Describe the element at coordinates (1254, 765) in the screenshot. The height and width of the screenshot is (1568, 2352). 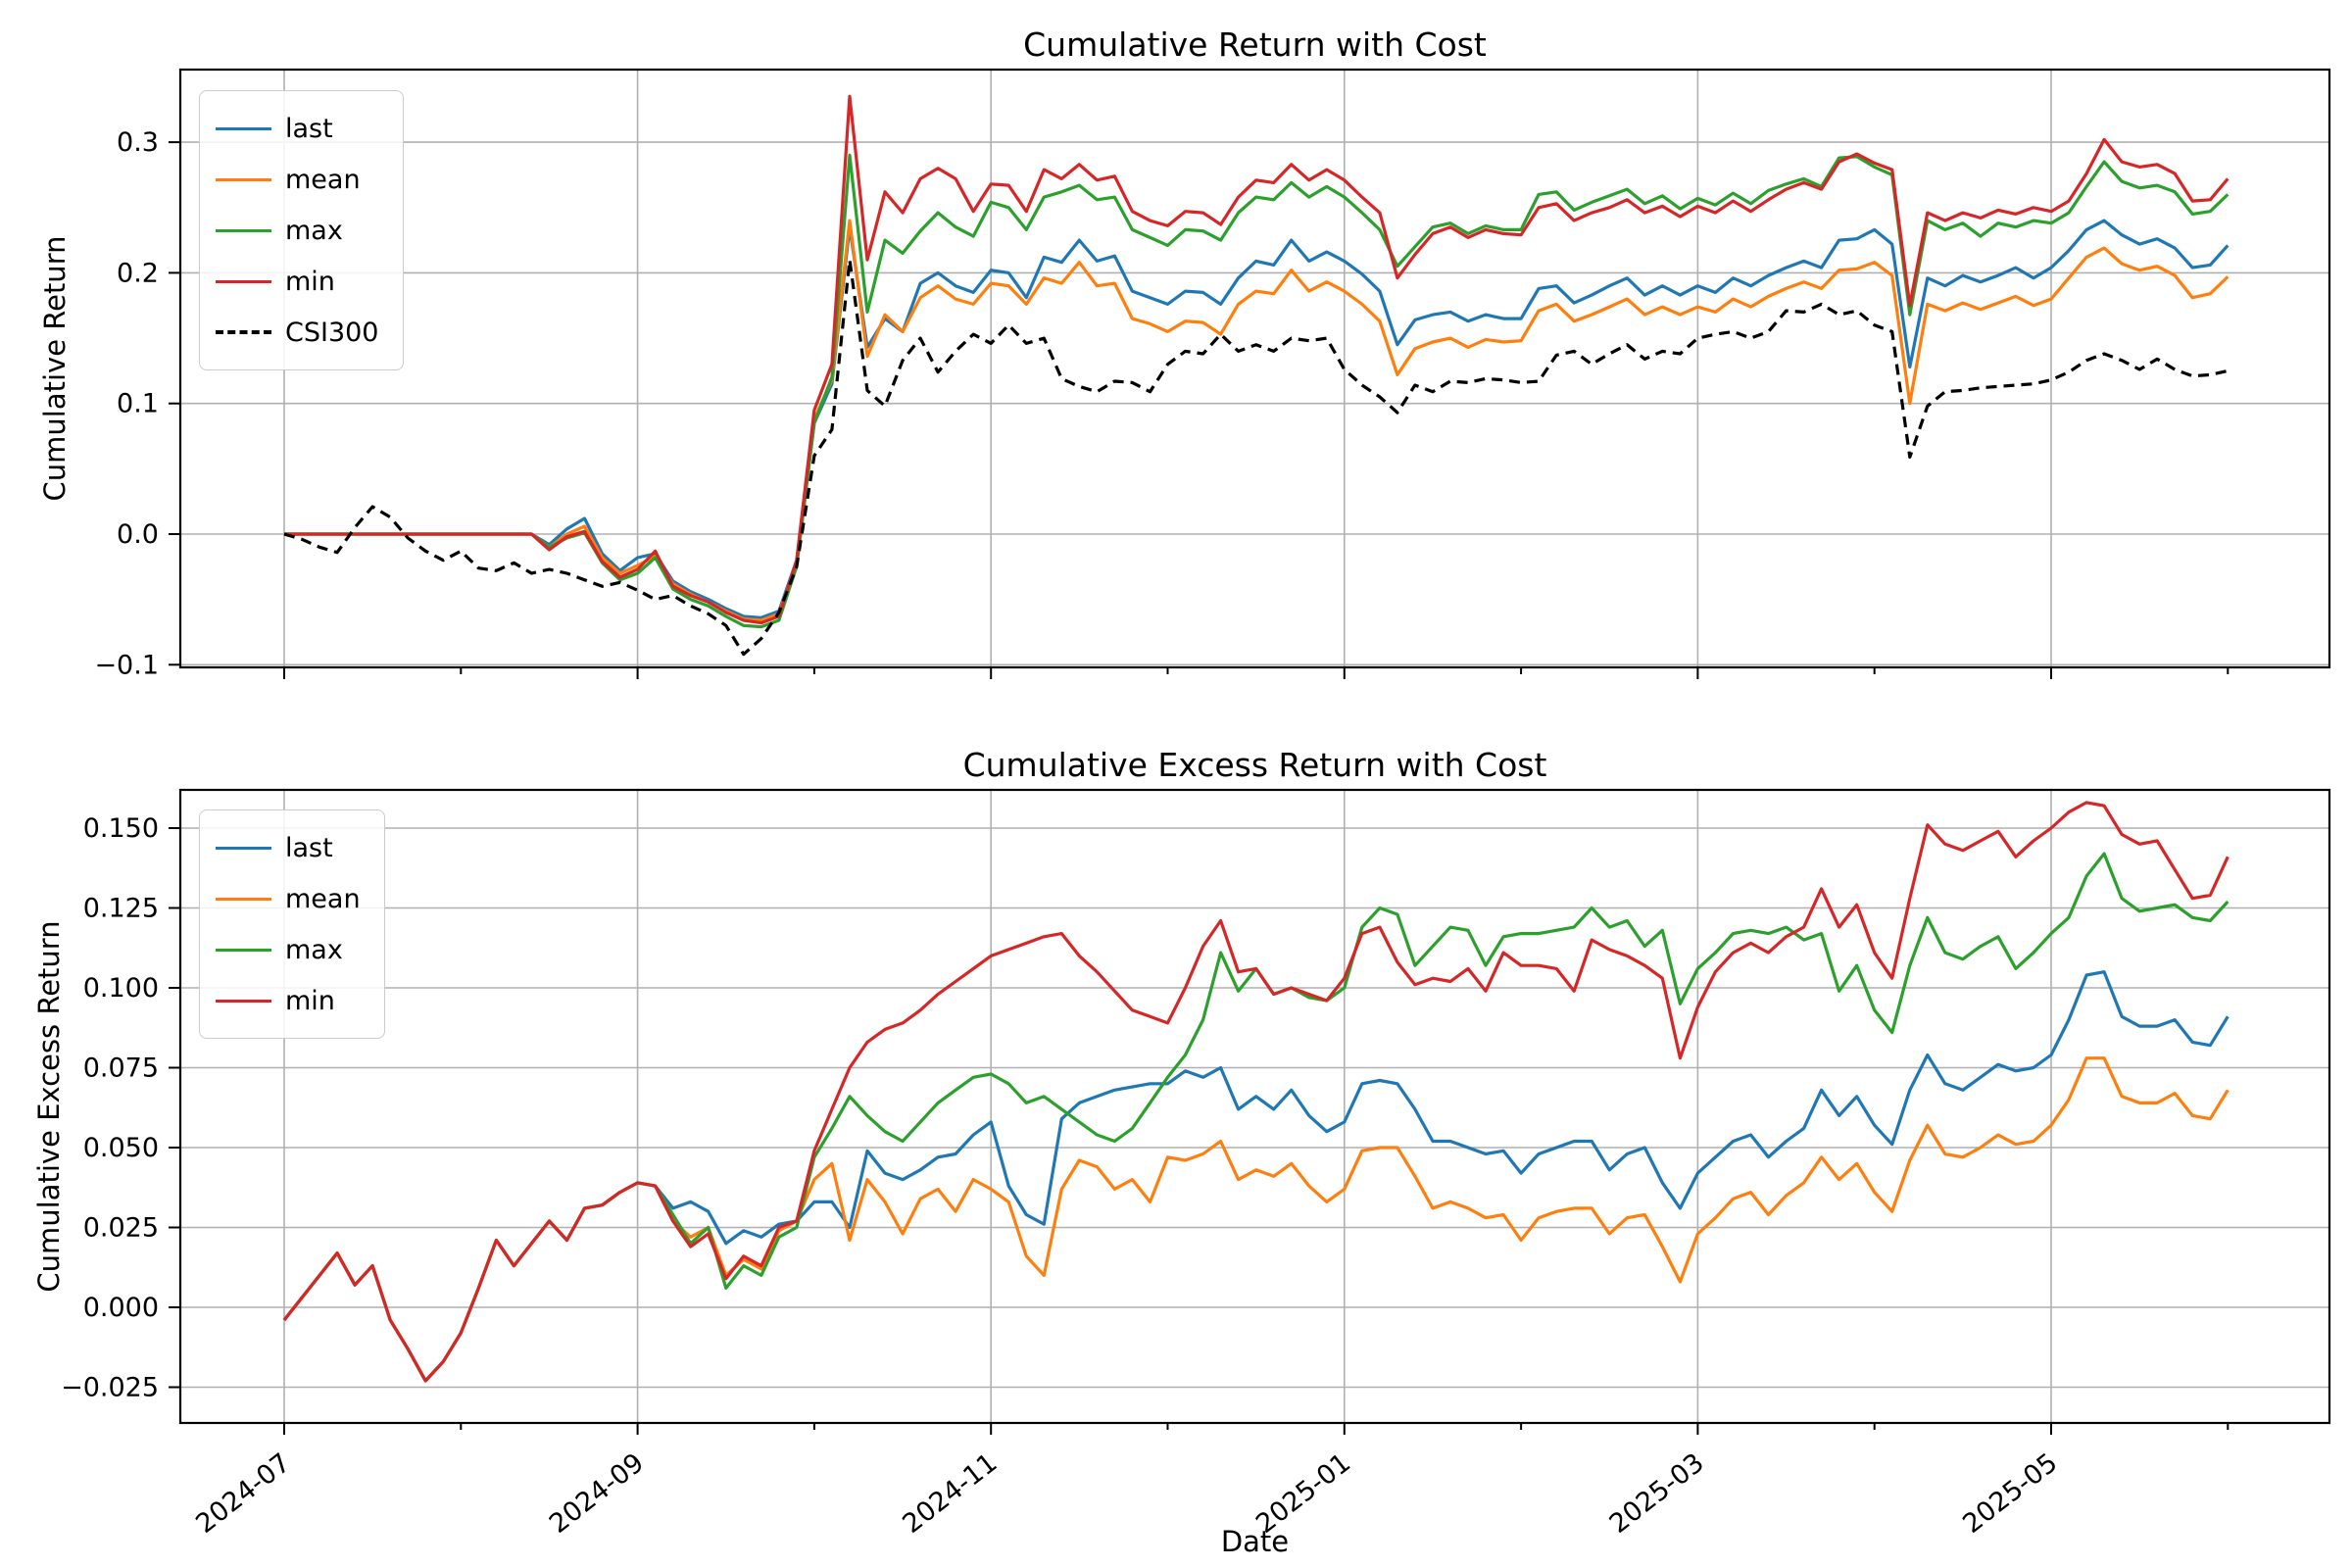
I see `bottom-chart-title: Cumulative Excess Return with Cost` at that location.